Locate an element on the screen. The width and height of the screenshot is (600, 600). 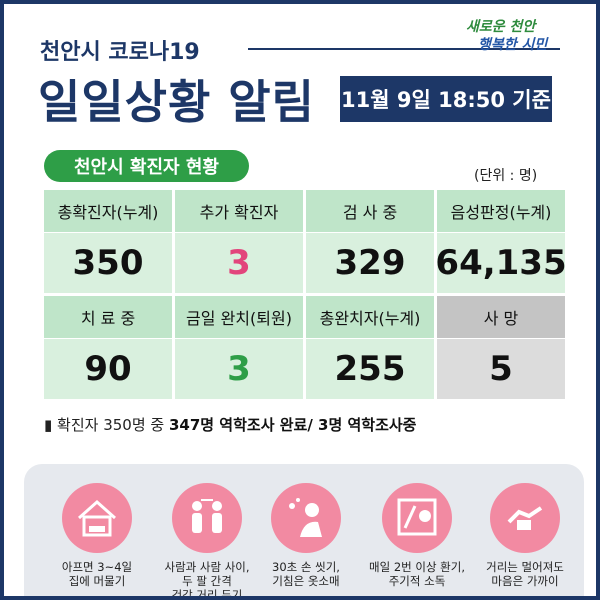
value-cell: 64,135 is located at coordinates (501, 263).